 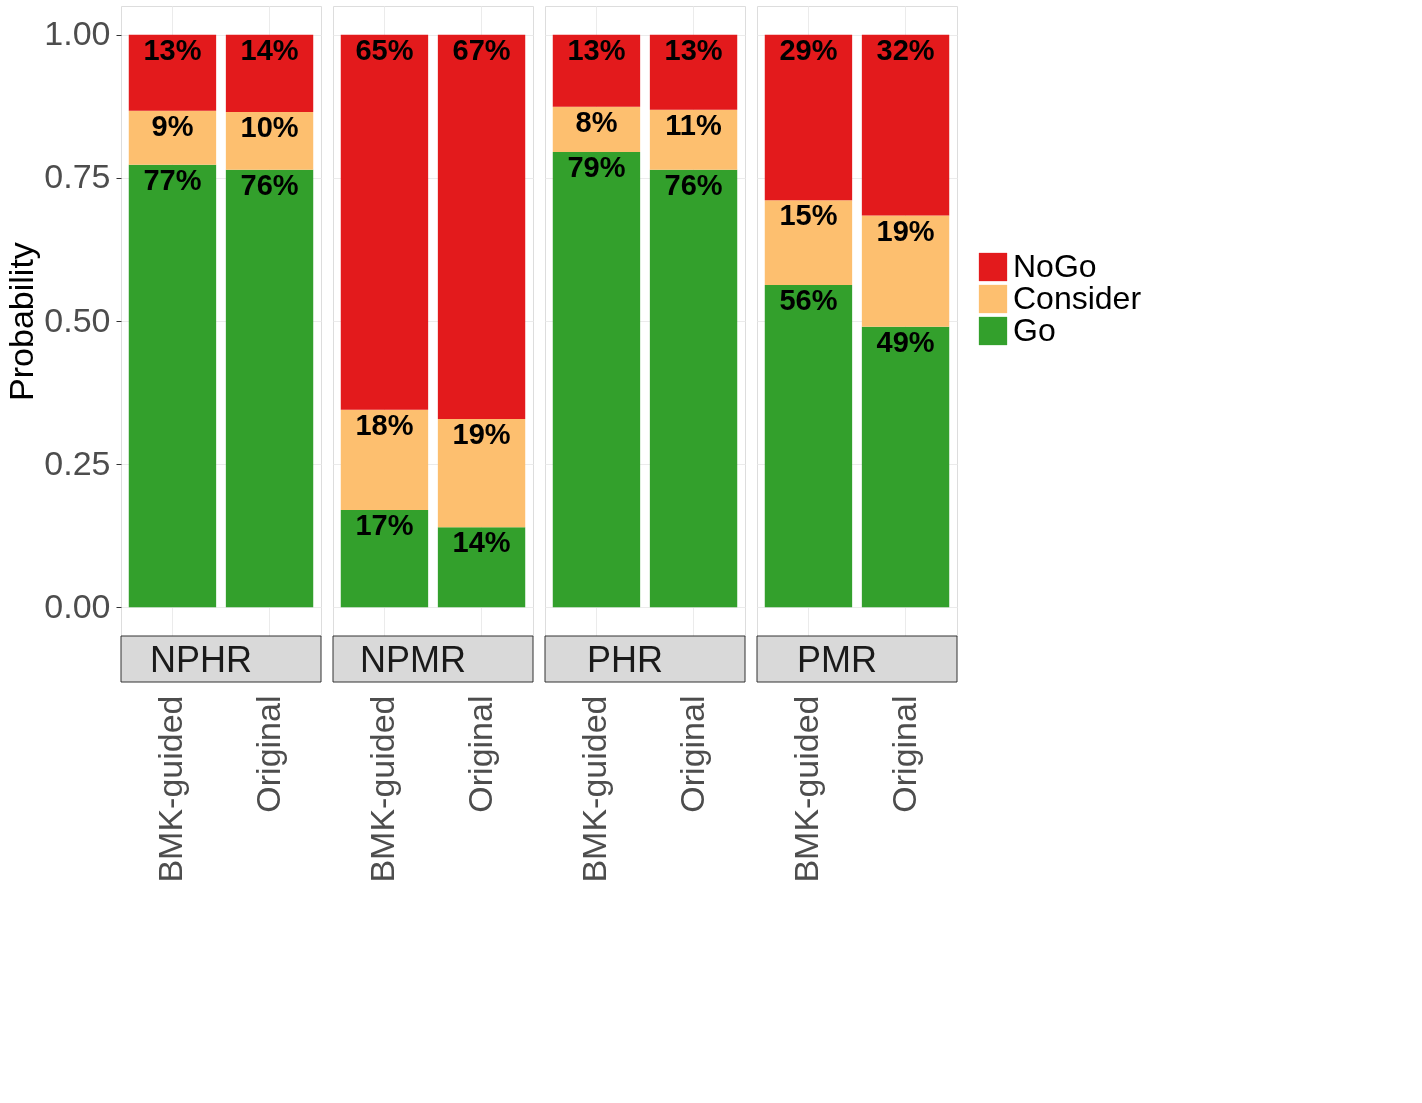 What do you see at coordinates (413, 659) in the screenshot?
I see `text: NPMR` at bounding box center [413, 659].